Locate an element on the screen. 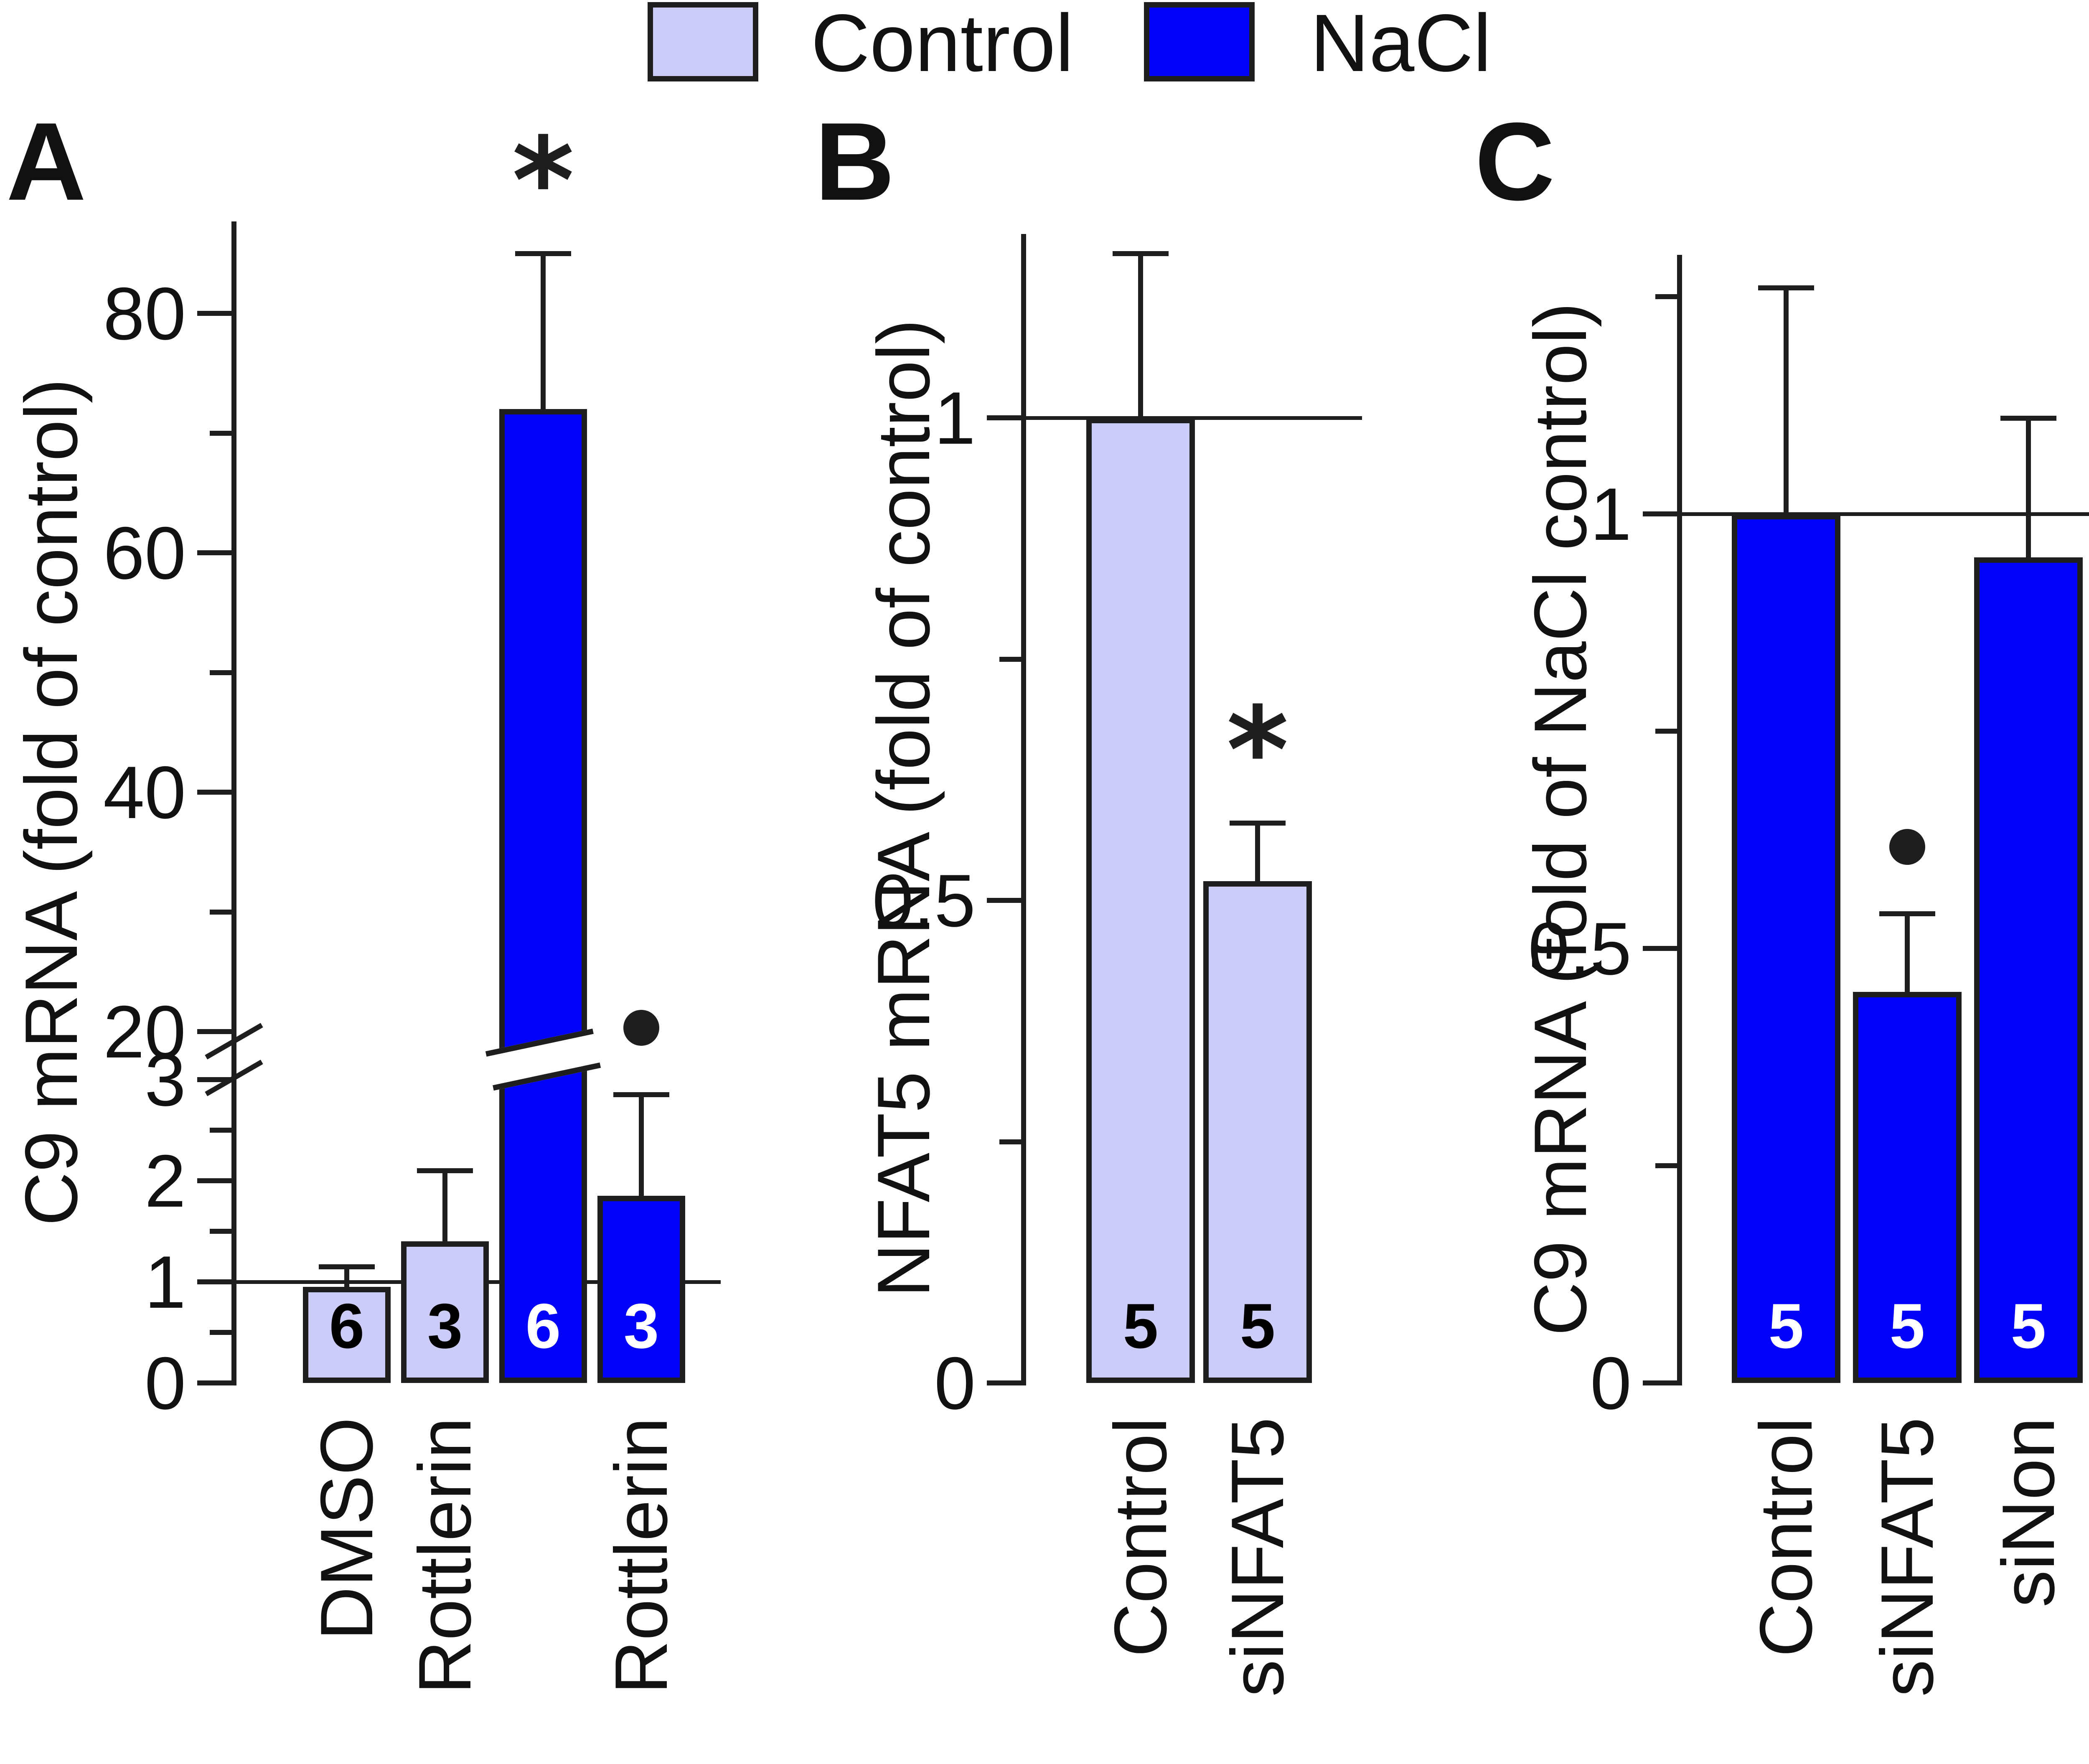 The height and width of the screenshot is (1764, 2089). y-axis-tick-label: 60 is located at coordinates (144, 553).